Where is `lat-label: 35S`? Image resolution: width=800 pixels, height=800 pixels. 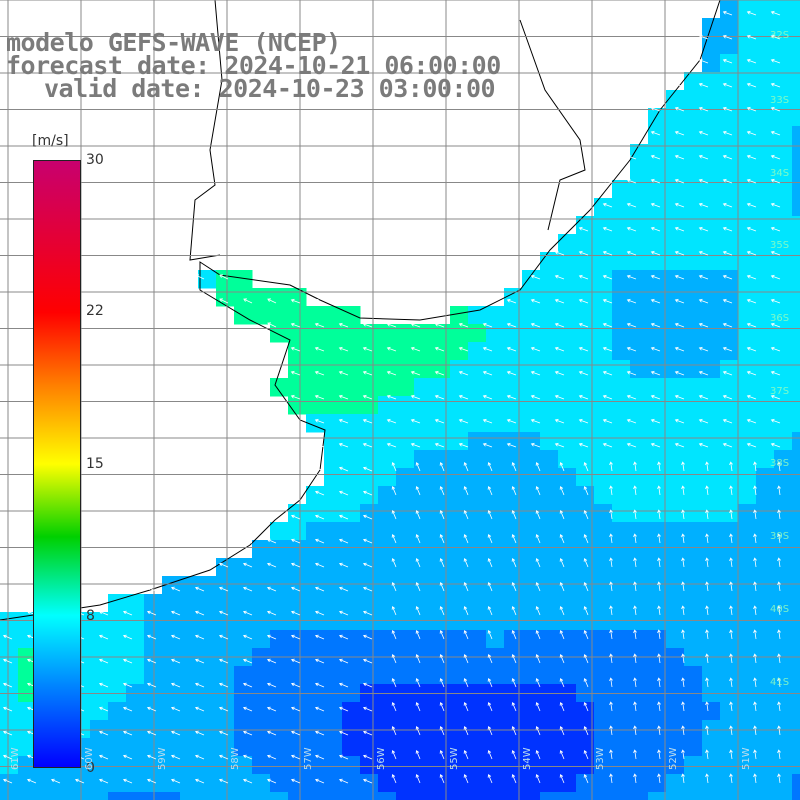 lat-label: 35S is located at coordinates (780, 245).